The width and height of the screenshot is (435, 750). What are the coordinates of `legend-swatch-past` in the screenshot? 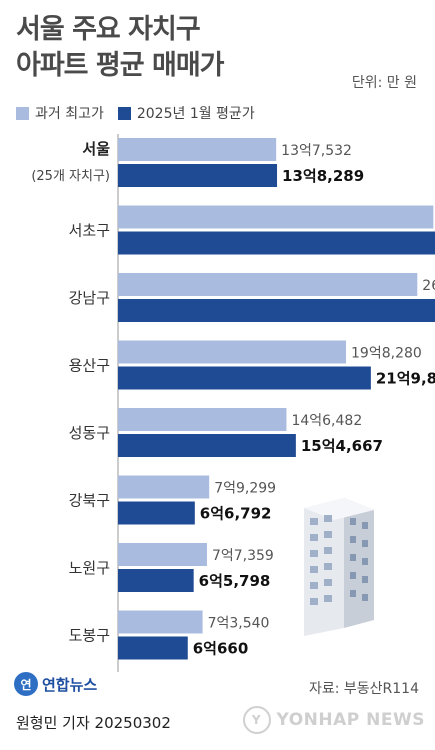 It's located at (22, 113).